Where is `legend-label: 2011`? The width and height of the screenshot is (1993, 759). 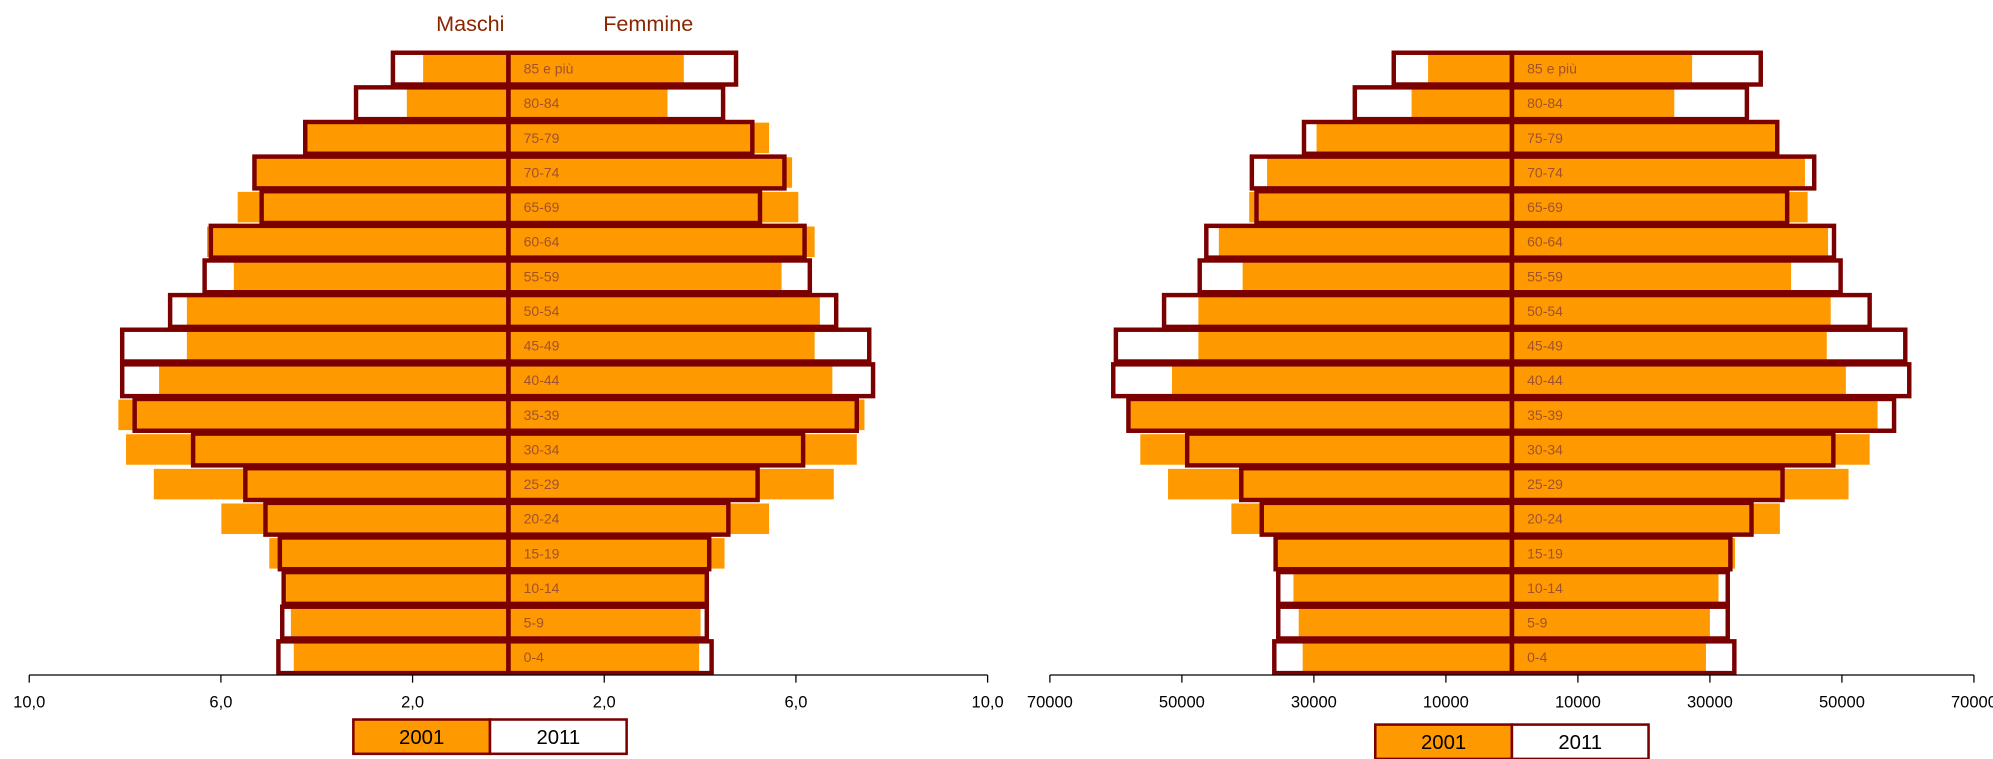
legend-label: 2011 is located at coordinates (1580, 743).